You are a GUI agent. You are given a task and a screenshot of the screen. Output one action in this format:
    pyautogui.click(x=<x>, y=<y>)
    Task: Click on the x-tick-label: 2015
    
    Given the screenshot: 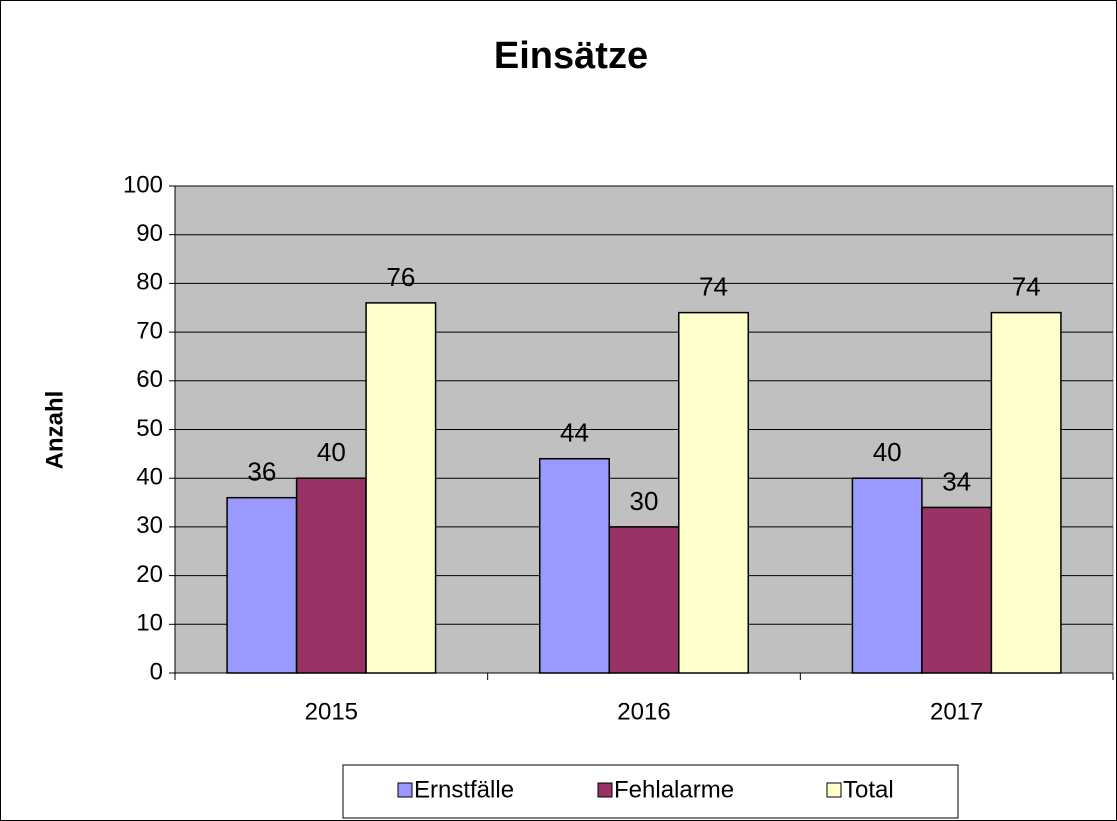 What is the action you would take?
    pyautogui.click(x=331, y=711)
    